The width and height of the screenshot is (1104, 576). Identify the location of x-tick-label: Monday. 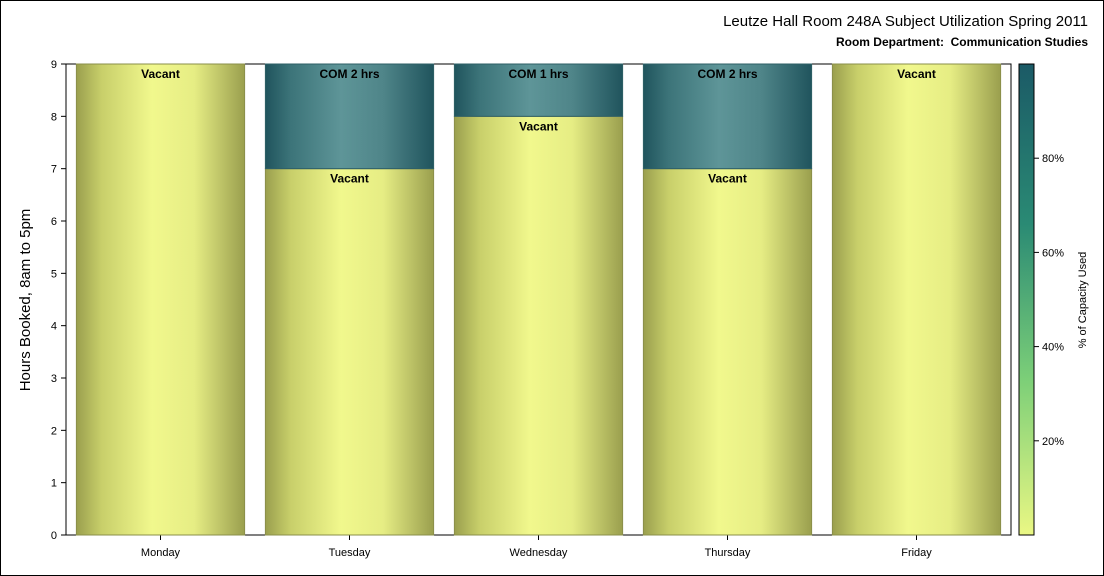
(161, 553).